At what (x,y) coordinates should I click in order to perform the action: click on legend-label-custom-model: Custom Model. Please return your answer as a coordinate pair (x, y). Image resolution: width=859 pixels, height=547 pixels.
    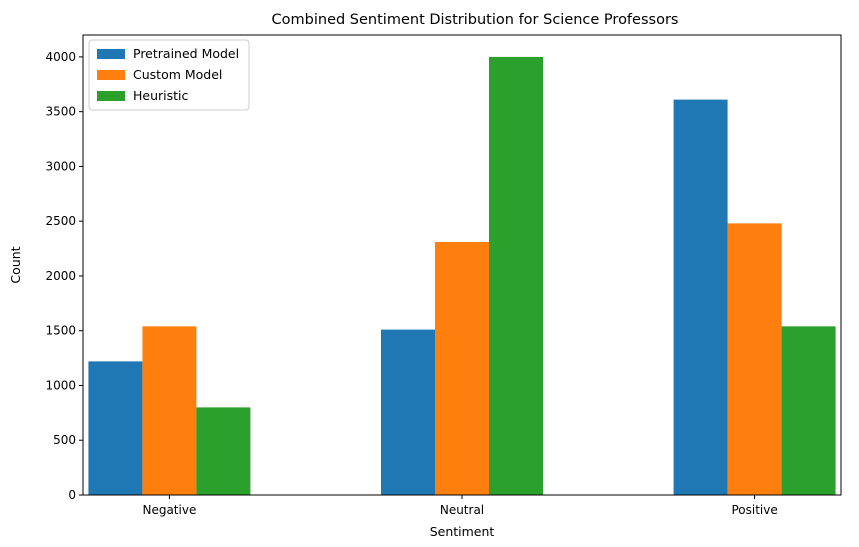
    Looking at the image, I should click on (177, 74).